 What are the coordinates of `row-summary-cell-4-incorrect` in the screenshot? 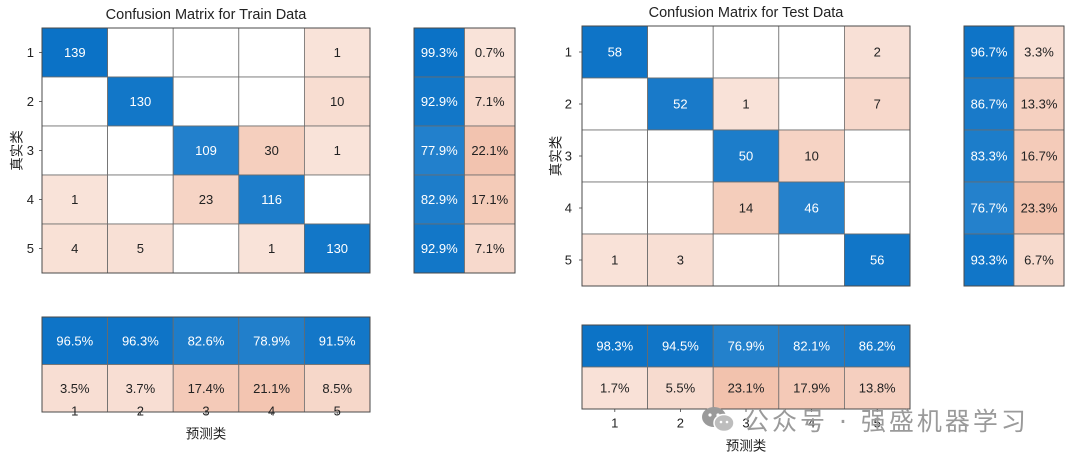 It's located at (1039, 208).